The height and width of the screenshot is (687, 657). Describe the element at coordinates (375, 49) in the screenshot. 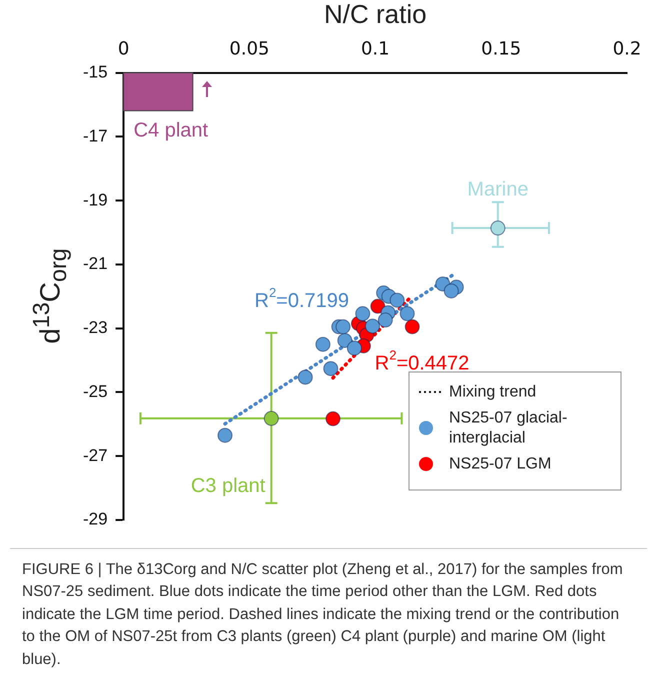

I see `x-tick-label: 0.1` at that location.